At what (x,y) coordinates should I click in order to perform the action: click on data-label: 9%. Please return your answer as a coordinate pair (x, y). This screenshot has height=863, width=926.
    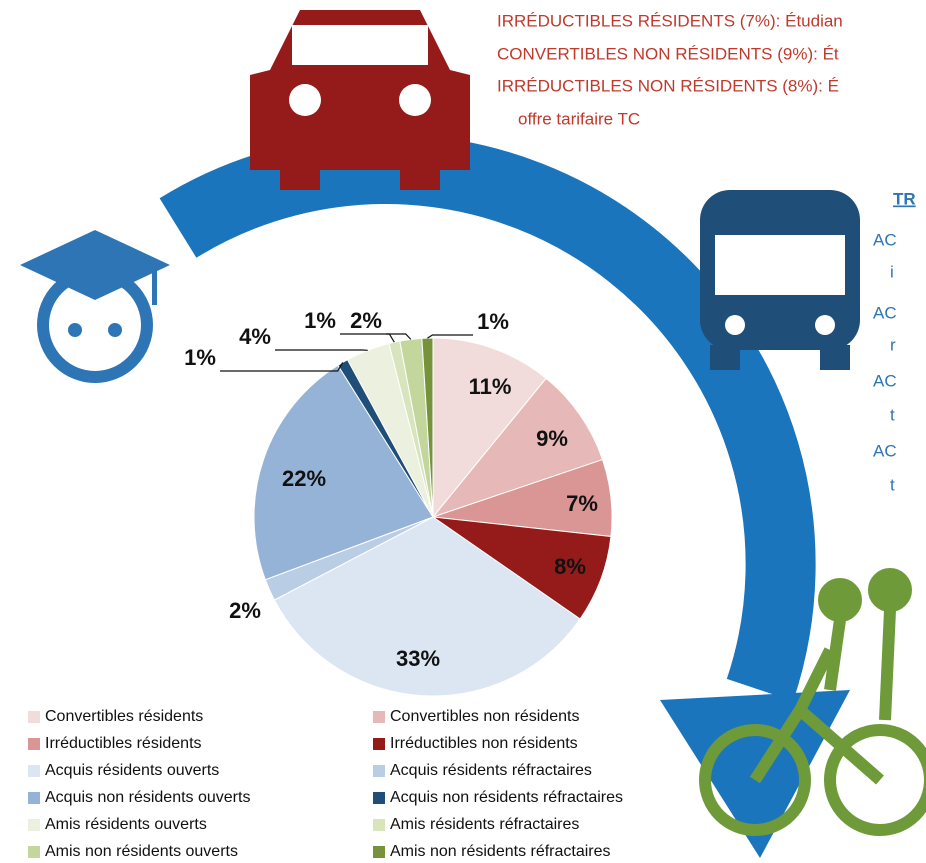
    Looking at the image, I should click on (552, 438).